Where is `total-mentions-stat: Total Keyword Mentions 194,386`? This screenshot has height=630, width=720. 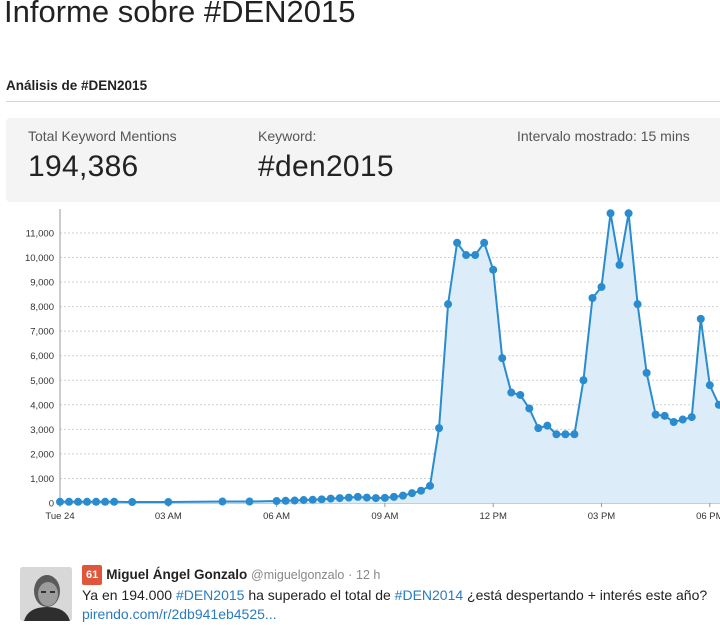 total-mentions-stat: Total Keyword Mentions 194,386 is located at coordinates (102, 156).